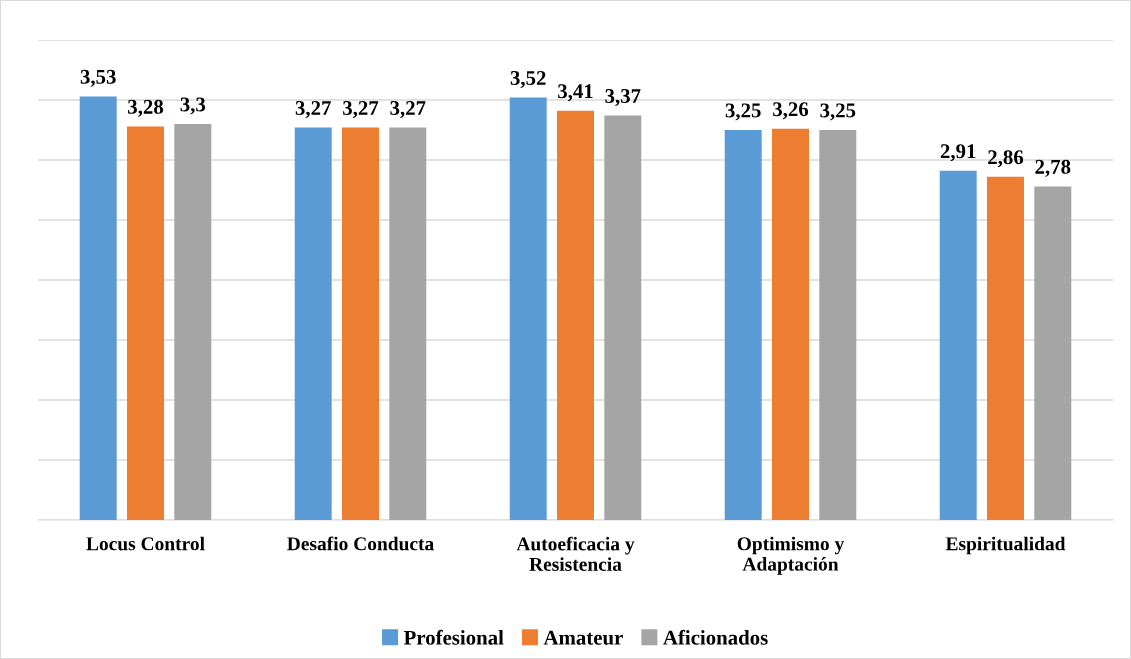 This screenshot has width=1131, height=659. Describe the element at coordinates (791, 555) in the screenshot. I see `x-tick-label: Optimismo y Adaptación` at that location.